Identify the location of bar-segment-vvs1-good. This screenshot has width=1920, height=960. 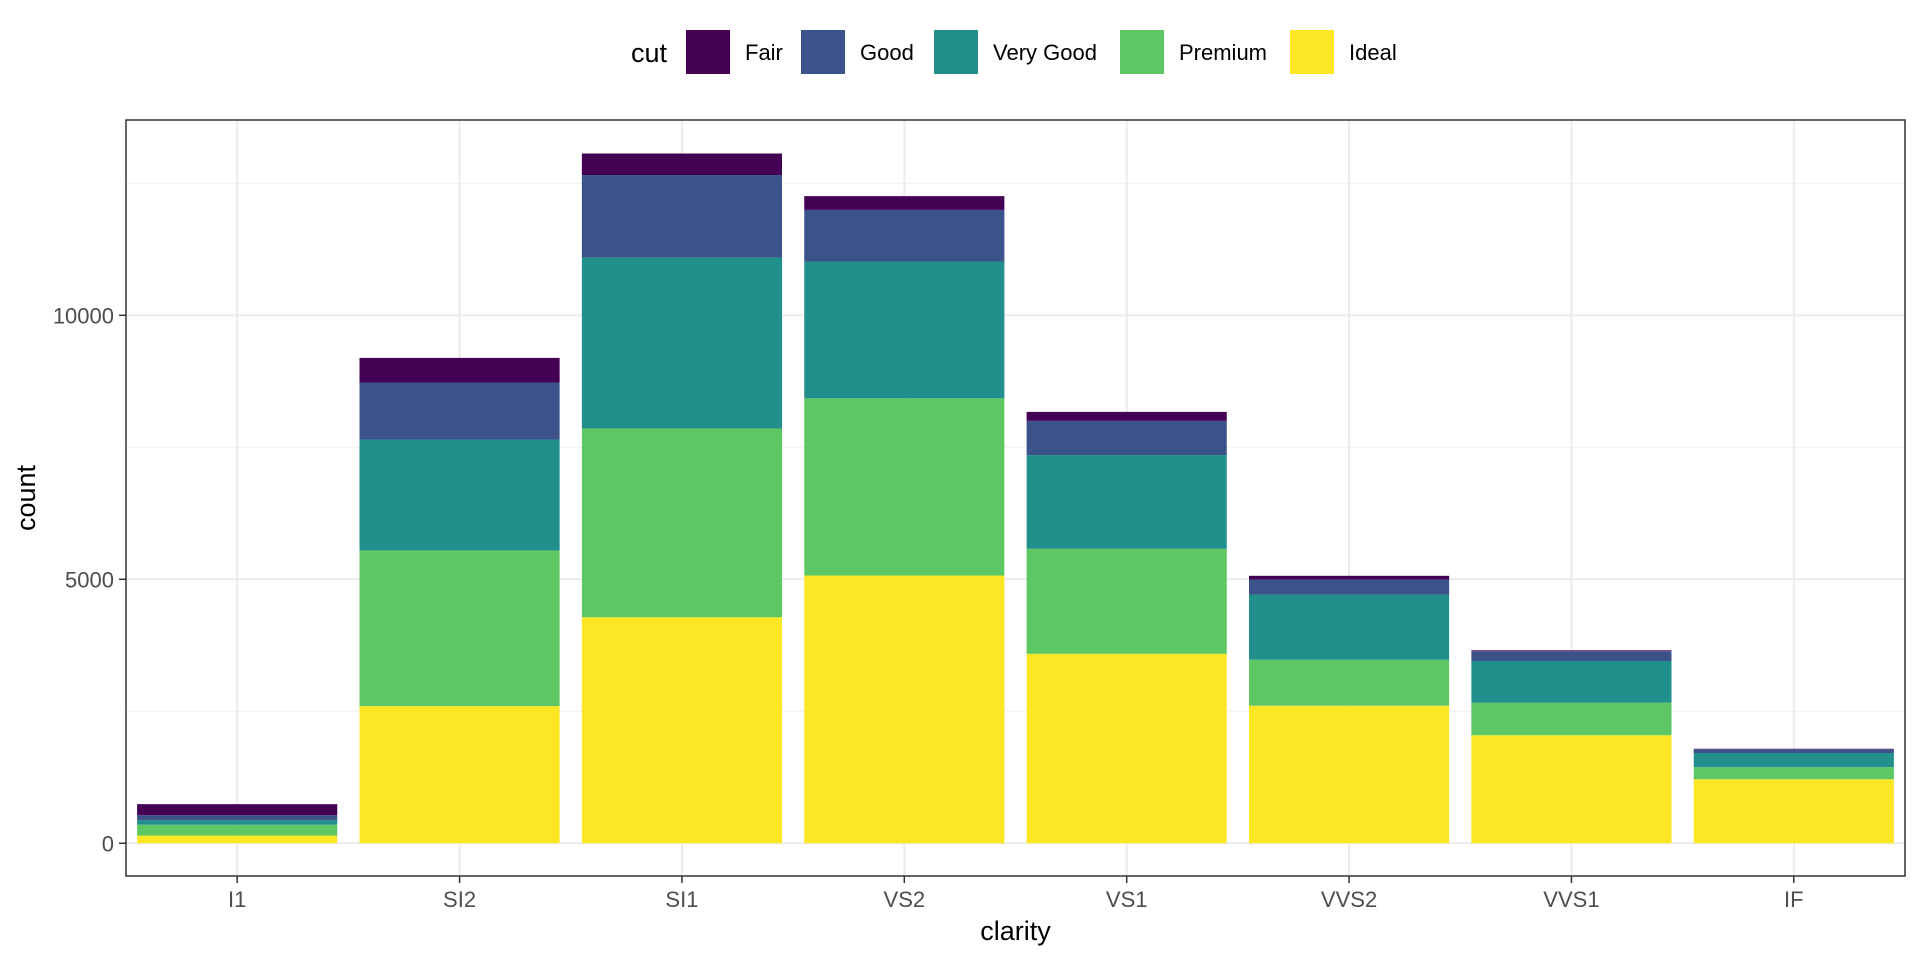
(1571, 656).